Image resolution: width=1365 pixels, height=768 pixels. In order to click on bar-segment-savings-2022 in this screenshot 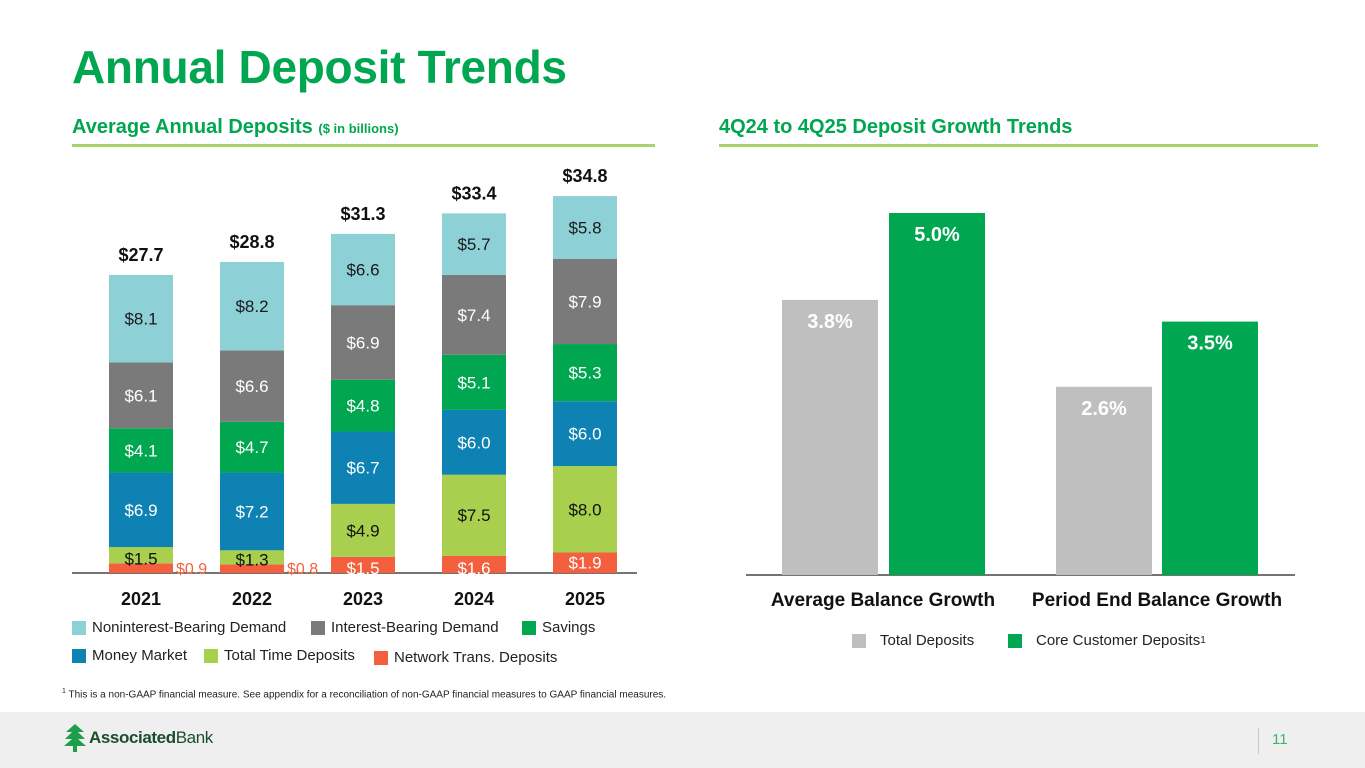, I will do `click(252, 447)`.